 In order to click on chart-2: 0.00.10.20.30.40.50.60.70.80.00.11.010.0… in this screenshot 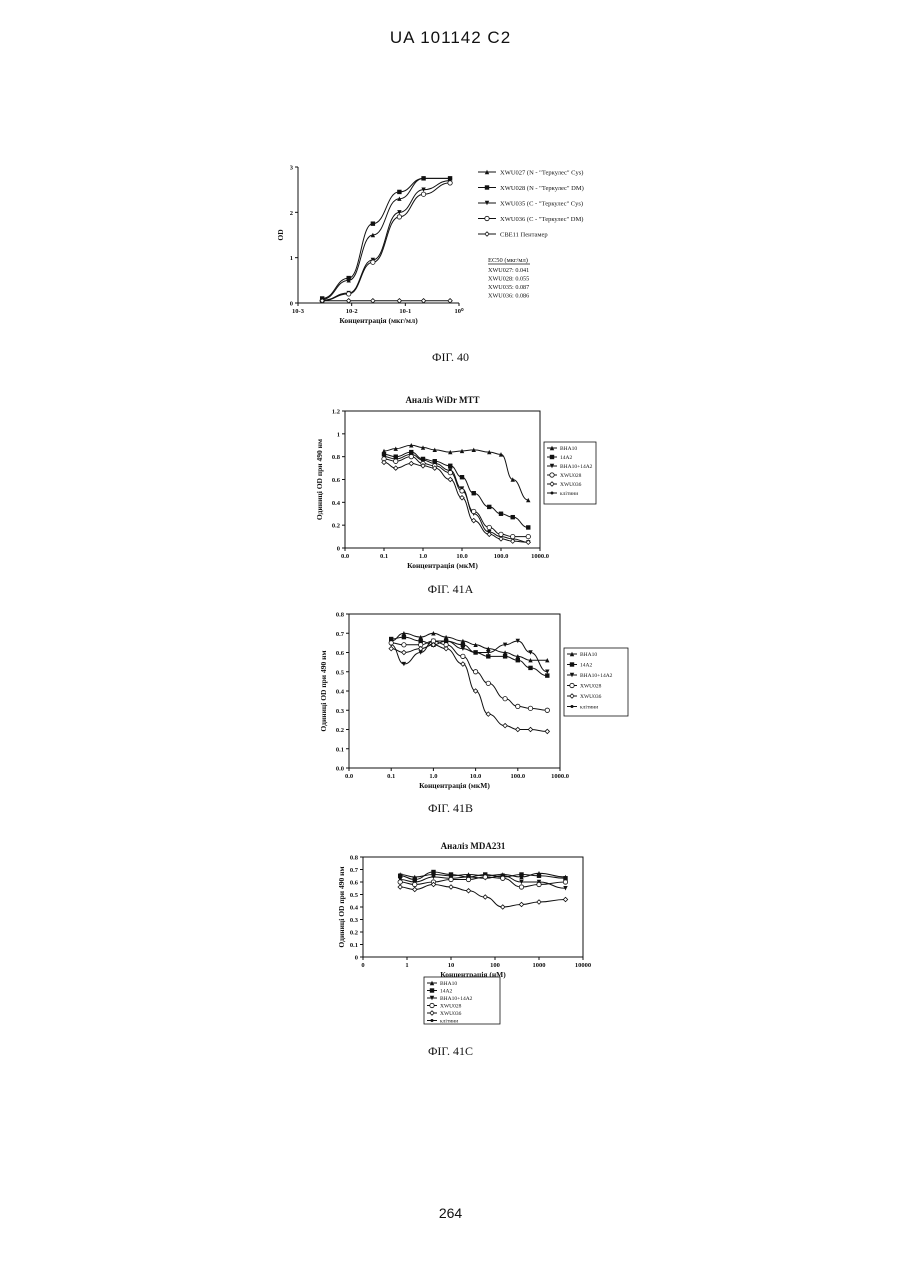, I will do `click(473, 701)`.